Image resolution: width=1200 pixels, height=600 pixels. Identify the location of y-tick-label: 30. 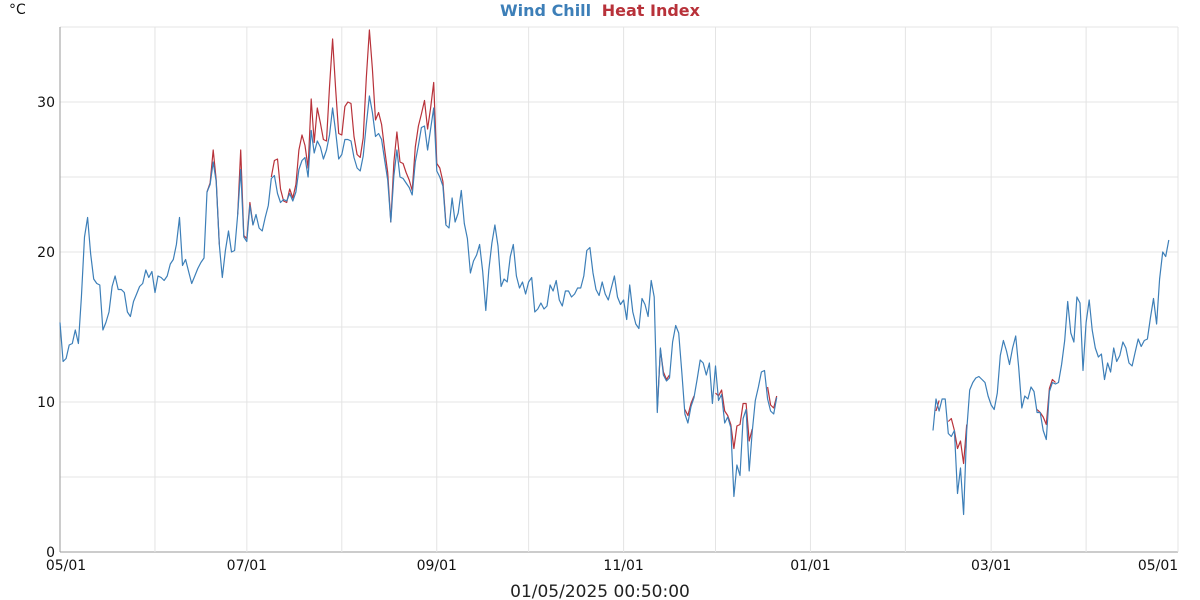
(46, 103).